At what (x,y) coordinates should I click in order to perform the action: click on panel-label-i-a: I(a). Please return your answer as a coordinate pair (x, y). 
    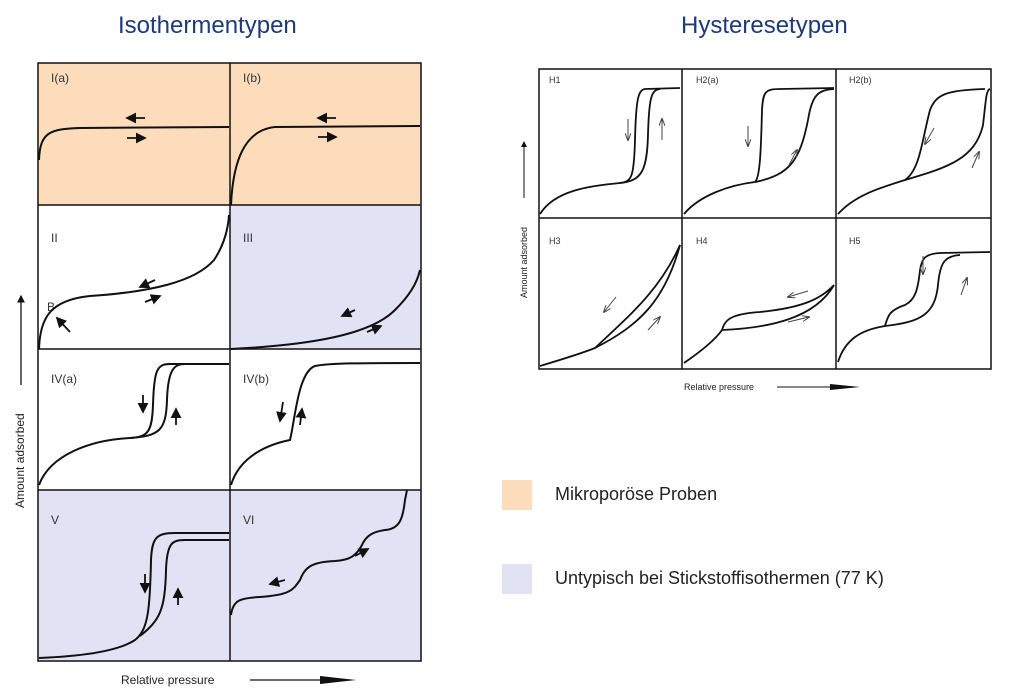
    Looking at the image, I should click on (60, 78).